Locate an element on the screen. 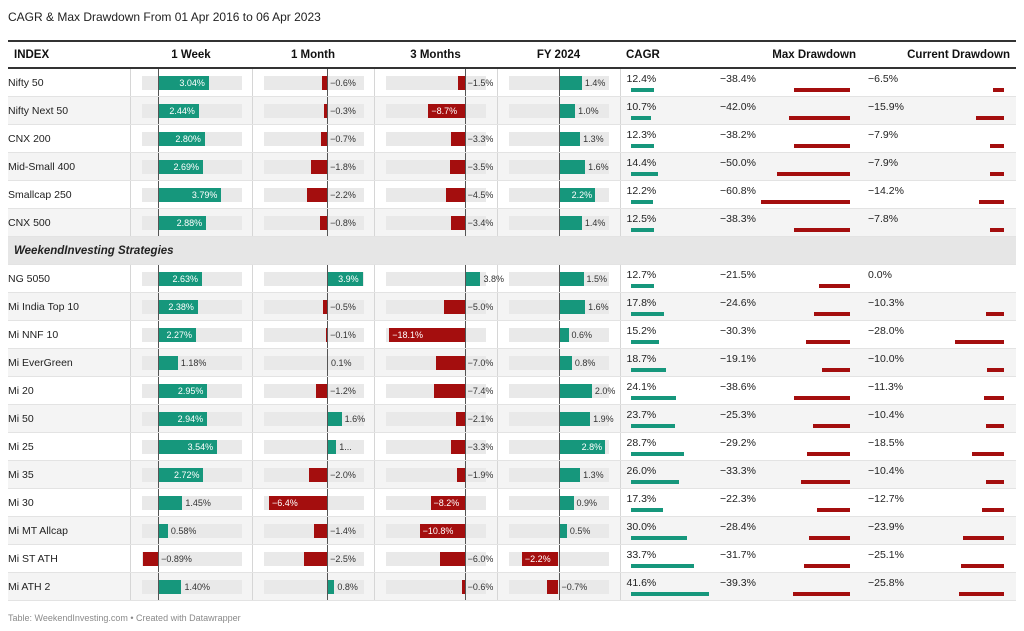 This screenshot has height=631, width=1024. months-3-cell: −3.5% is located at coordinates (436, 166).